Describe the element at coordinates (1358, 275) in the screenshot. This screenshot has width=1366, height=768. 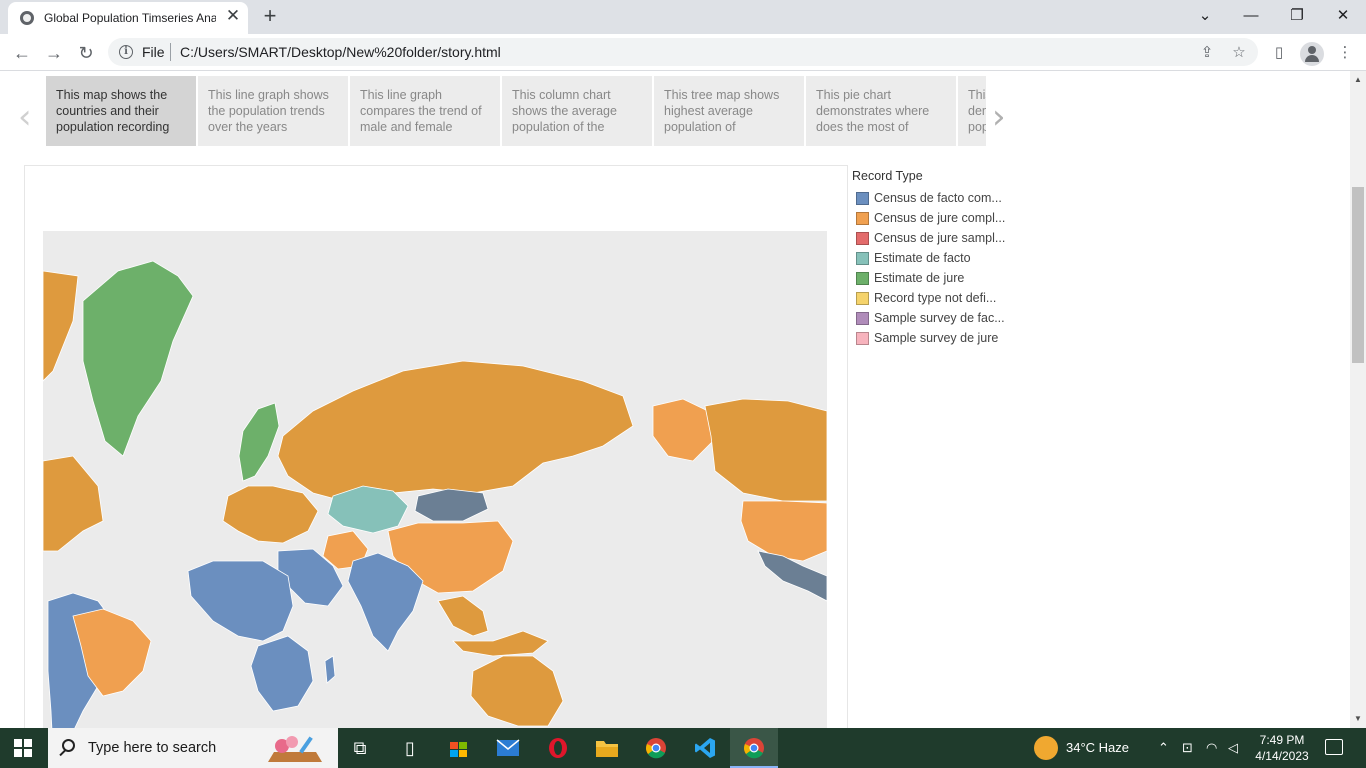
I see `scrollbar-thumb` at that location.